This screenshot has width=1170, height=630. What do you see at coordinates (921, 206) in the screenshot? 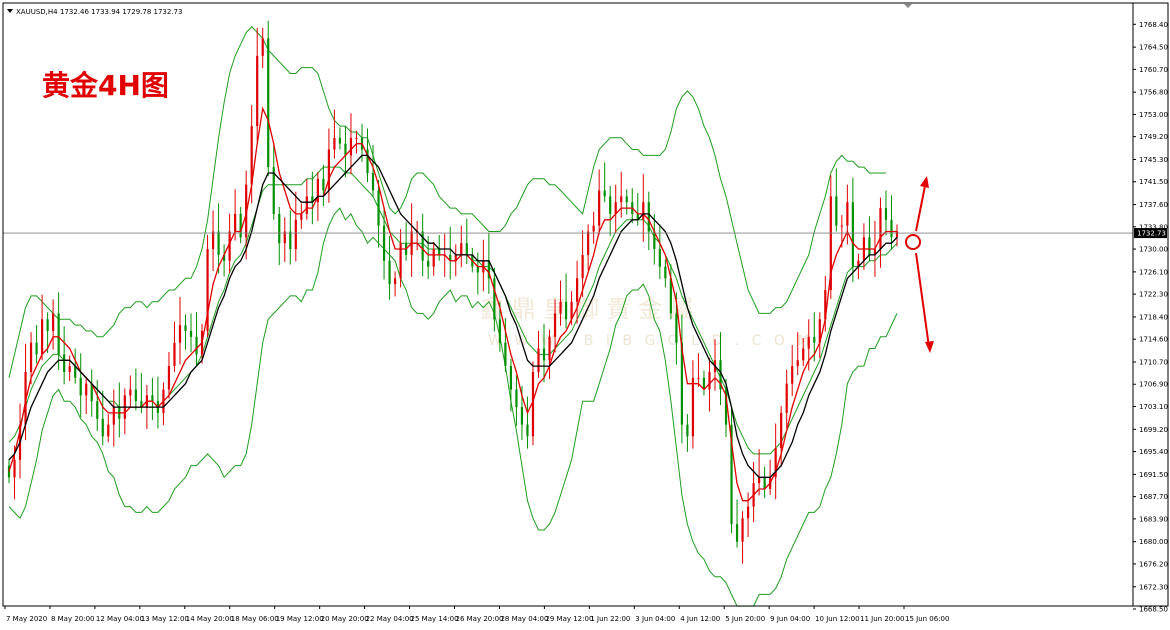
I see `up-arrow-shaft` at bounding box center [921, 206].